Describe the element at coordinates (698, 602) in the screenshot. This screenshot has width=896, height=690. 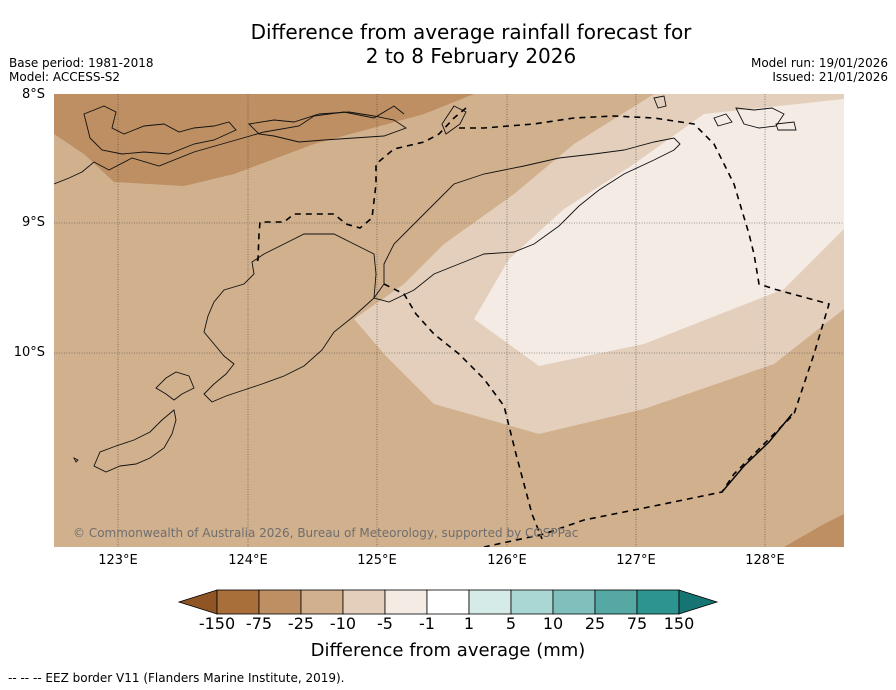
I see `colorbar-extend-high` at that location.